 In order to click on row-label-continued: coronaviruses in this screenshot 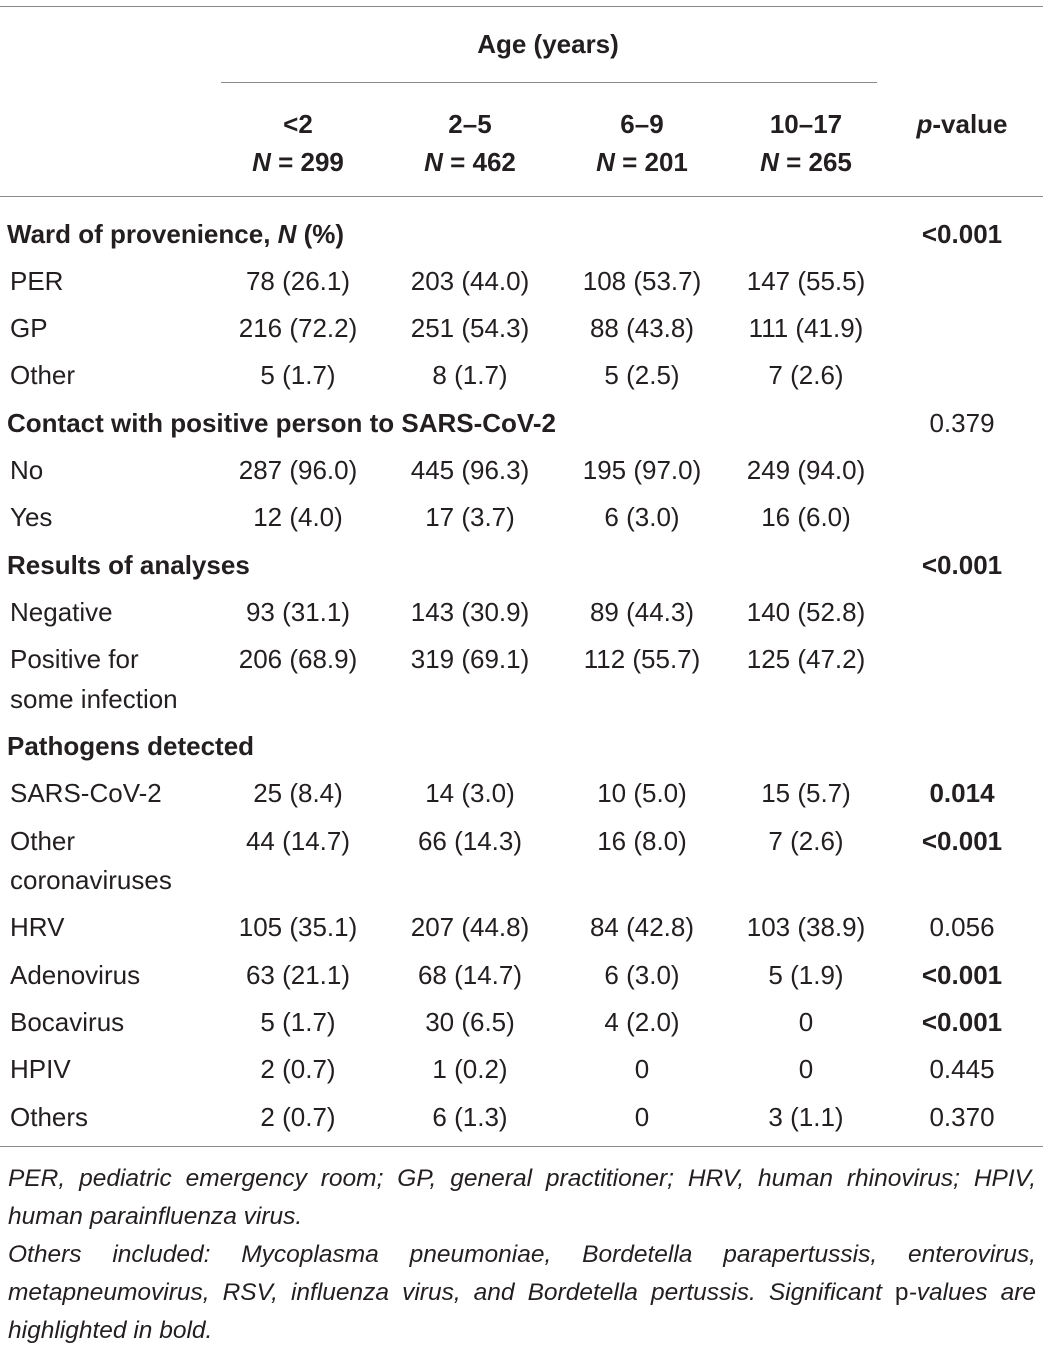, I will do `click(91, 880)`.